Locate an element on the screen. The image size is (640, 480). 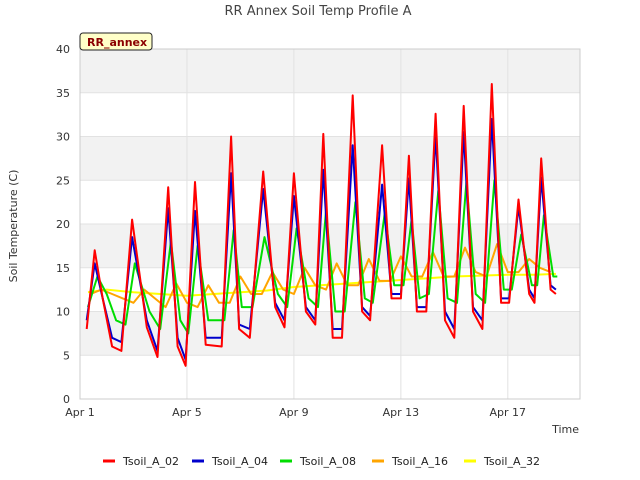
y-tick-label: 5 is located at coordinates (66, 355).